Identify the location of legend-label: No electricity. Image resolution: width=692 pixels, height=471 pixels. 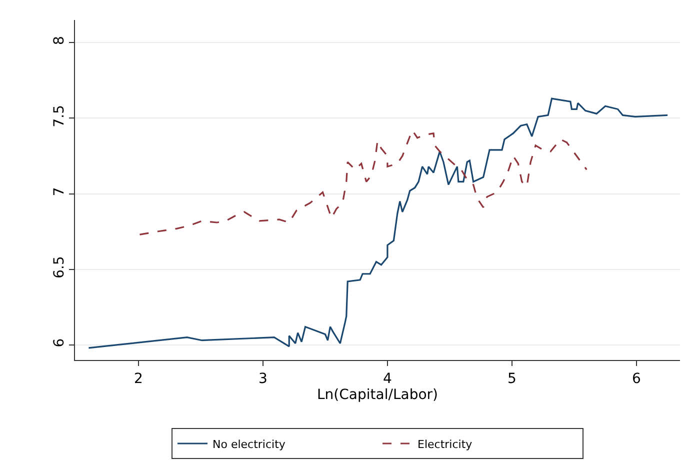
(249, 444).